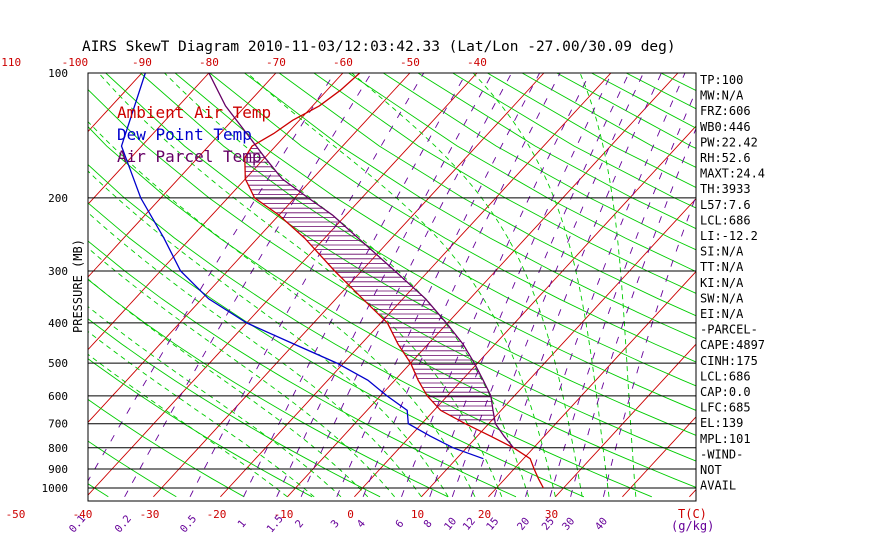 The height and width of the screenshot is (560, 870). Describe the element at coordinates (276, 62) in the screenshot. I see `top-temperature-tick-label: -70` at that location.